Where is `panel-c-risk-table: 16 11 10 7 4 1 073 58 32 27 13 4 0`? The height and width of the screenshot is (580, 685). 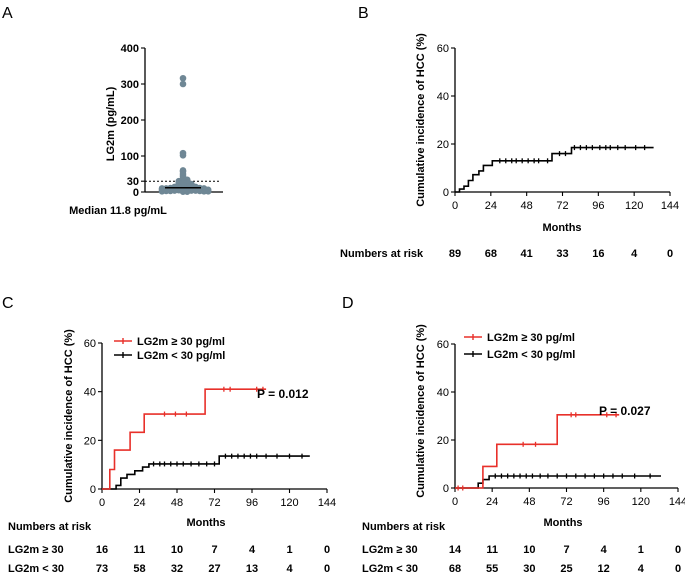 panel-c-risk-table: 16 11 10 7 4 1 073 58 32 27 13 4 0 is located at coordinates (213, 559).